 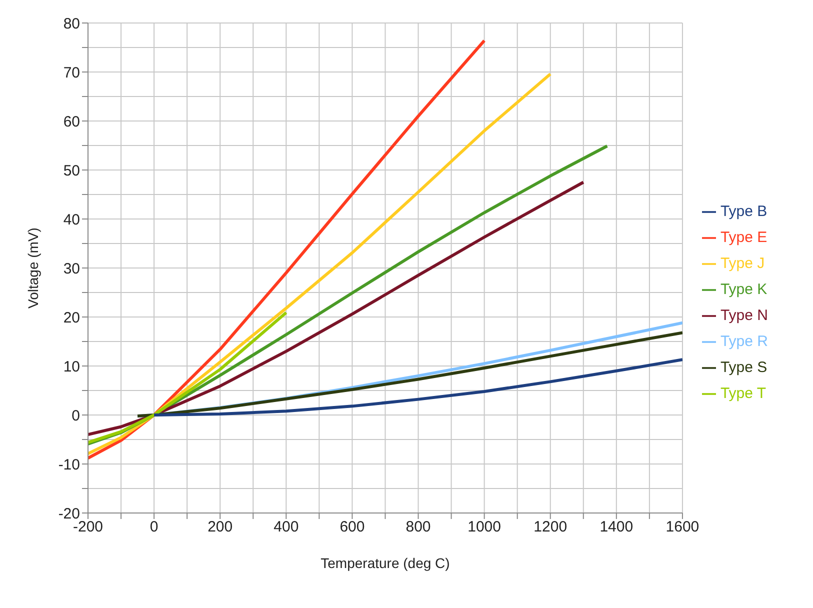 What do you see at coordinates (743, 393) in the screenshot?
I see `legend-label: Type T` at bounding box center [743, 393].